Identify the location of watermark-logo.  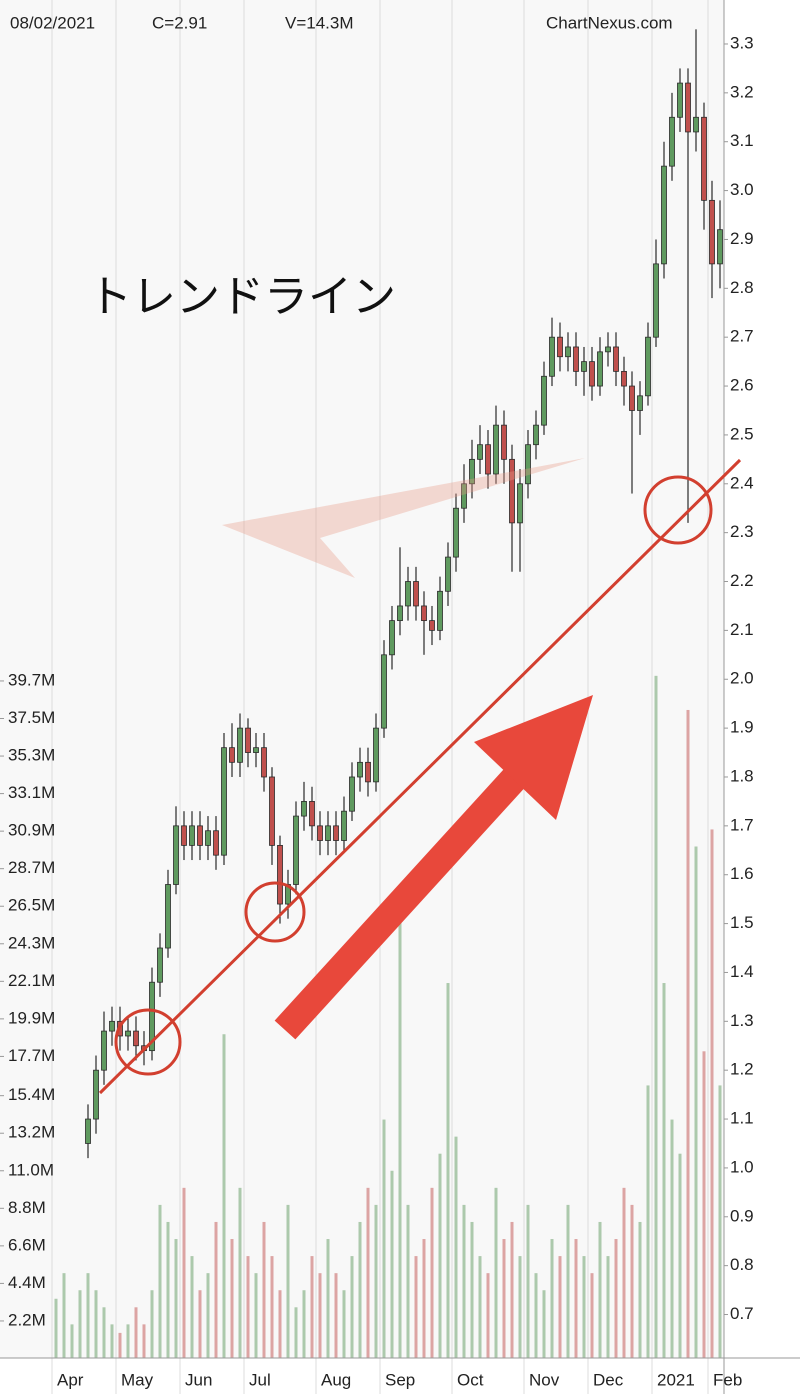
(403, 518).